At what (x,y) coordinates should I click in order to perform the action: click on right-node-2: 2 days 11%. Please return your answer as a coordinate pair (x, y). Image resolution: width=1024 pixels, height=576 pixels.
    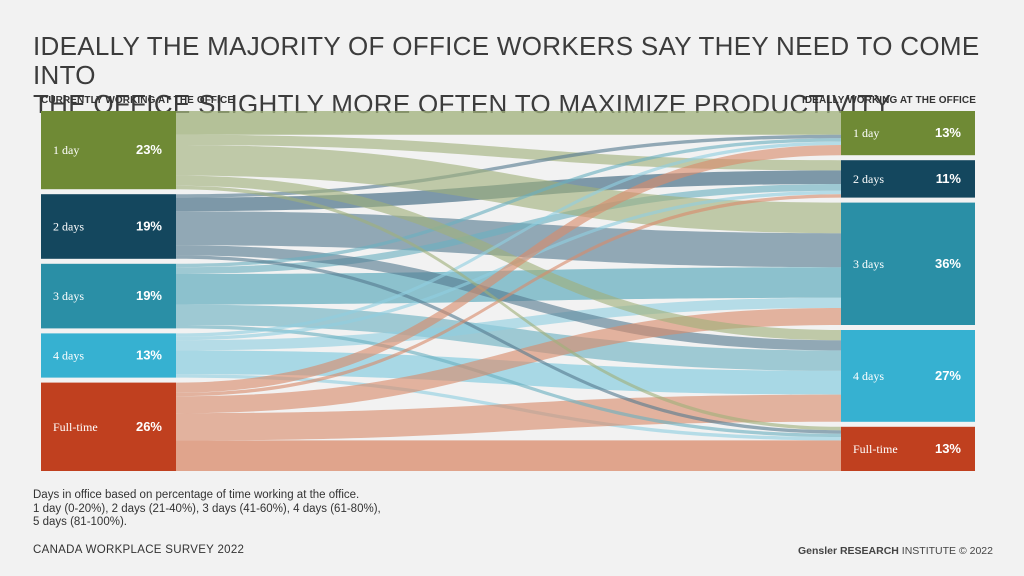
    Looking at the image, I should click on (908, 179).